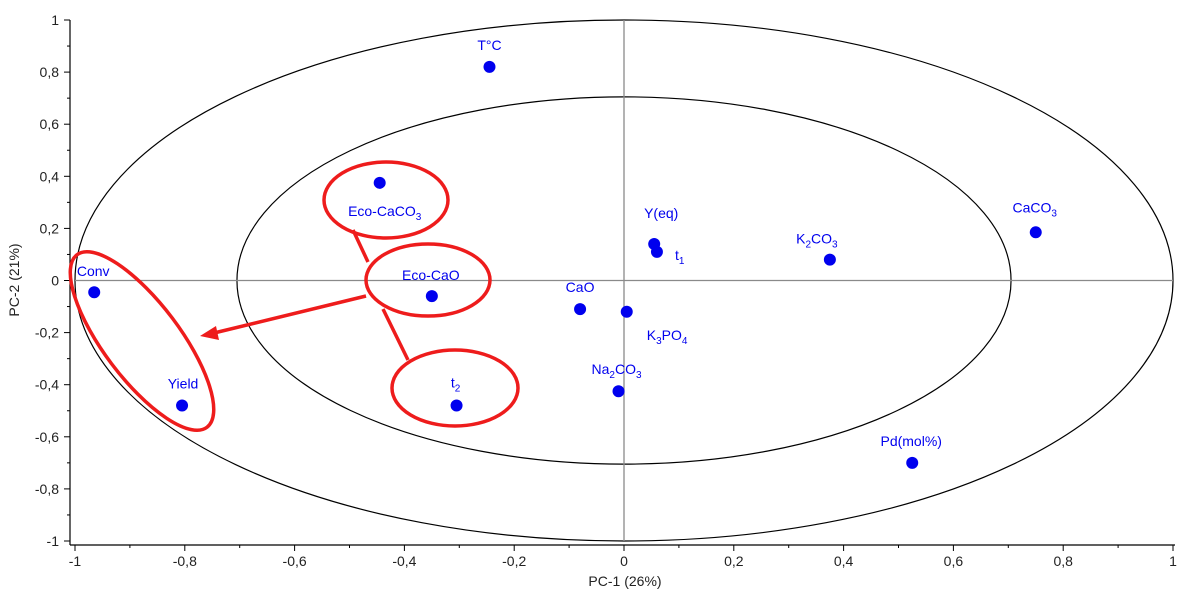 The width and height of the screenshot is (1177, 590). I want to click on point-label: Conv, so click(93, 271).